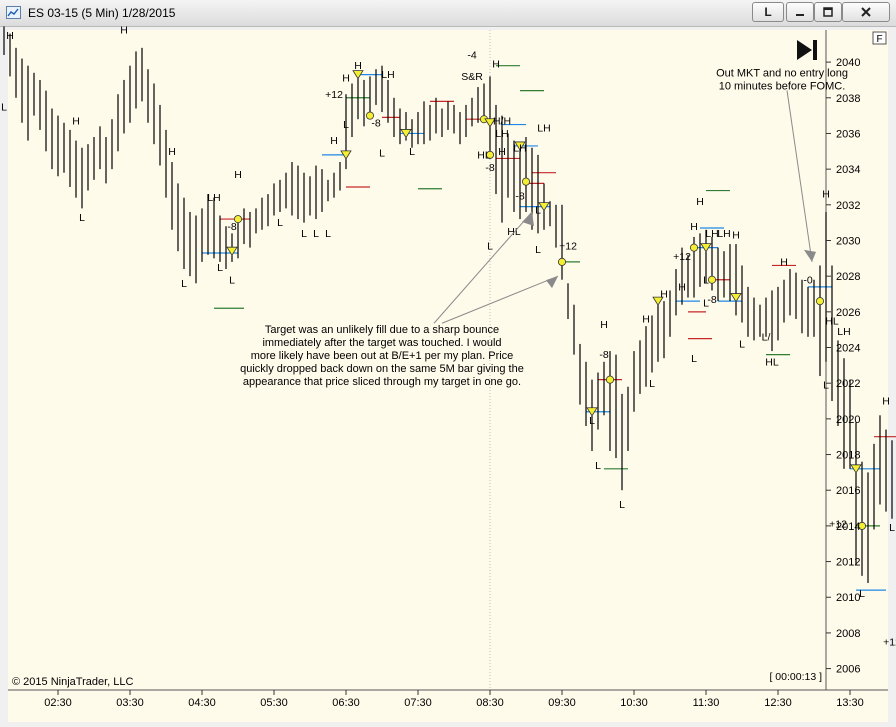 The image size is (896, 727). Describe the element at coordinates (448, 706) in the screenshot. I see `time-axis-area` at that location.